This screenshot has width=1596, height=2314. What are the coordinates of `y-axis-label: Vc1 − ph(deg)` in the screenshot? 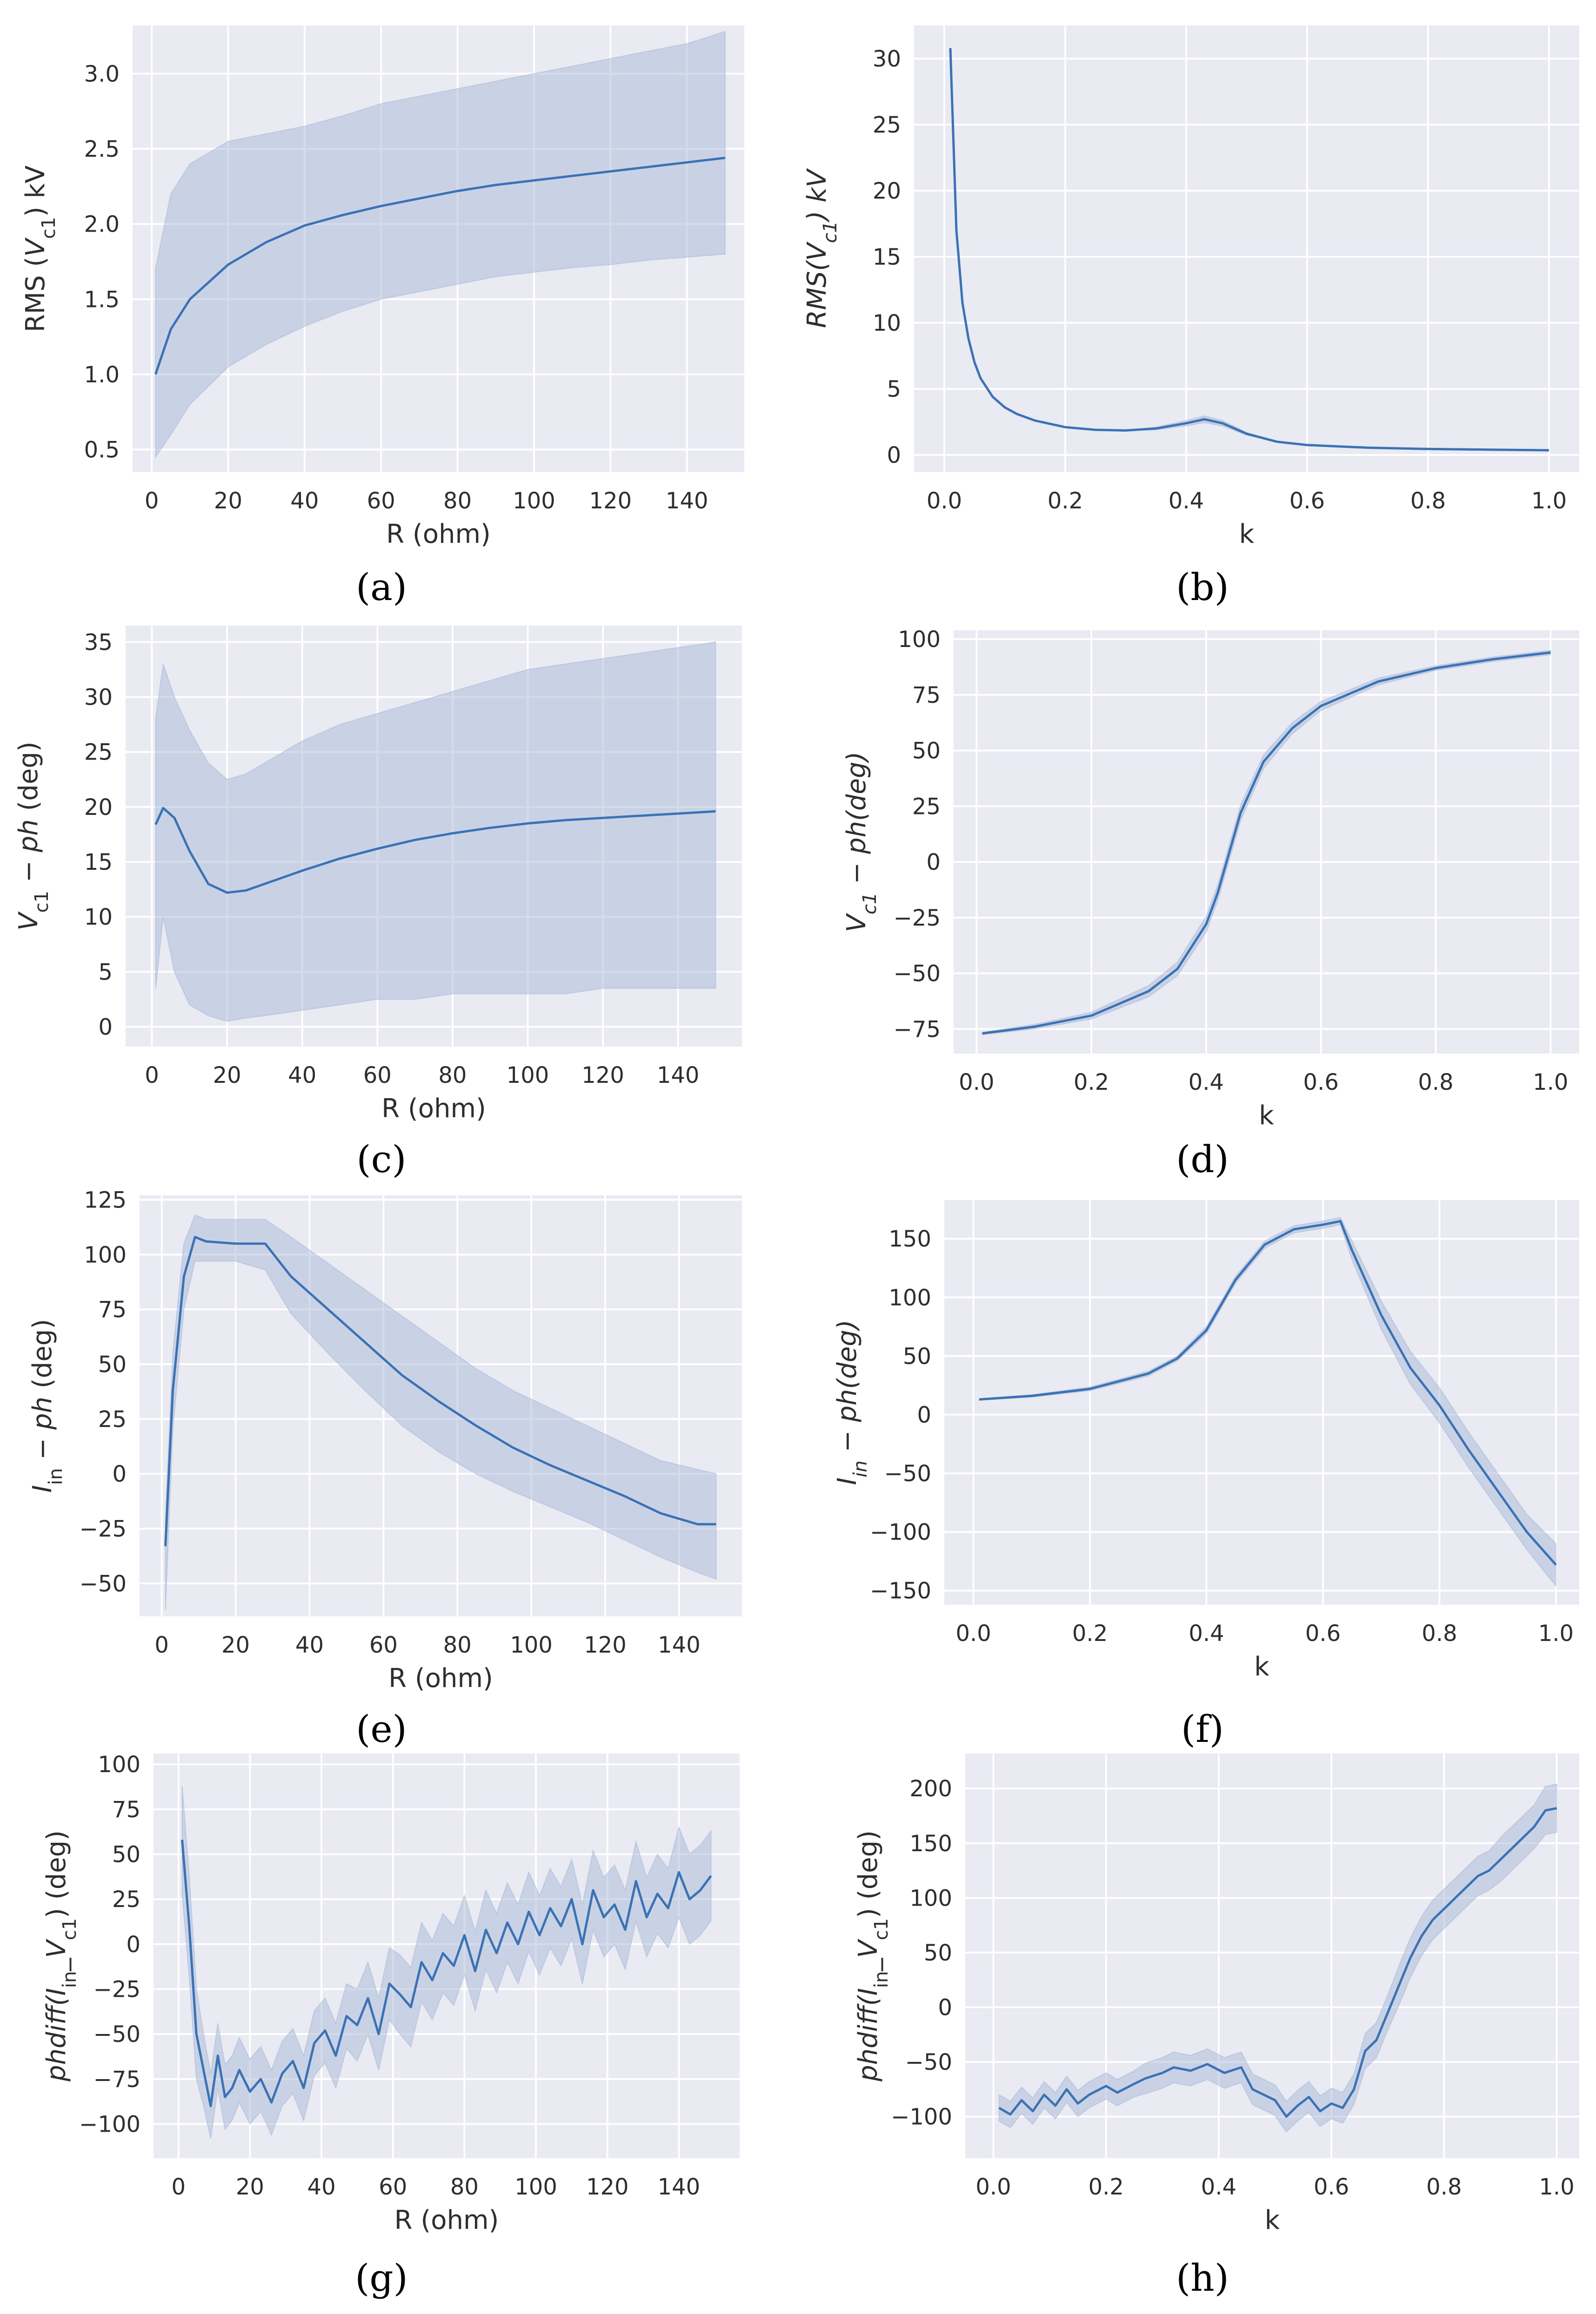 It's located at (861, 842).